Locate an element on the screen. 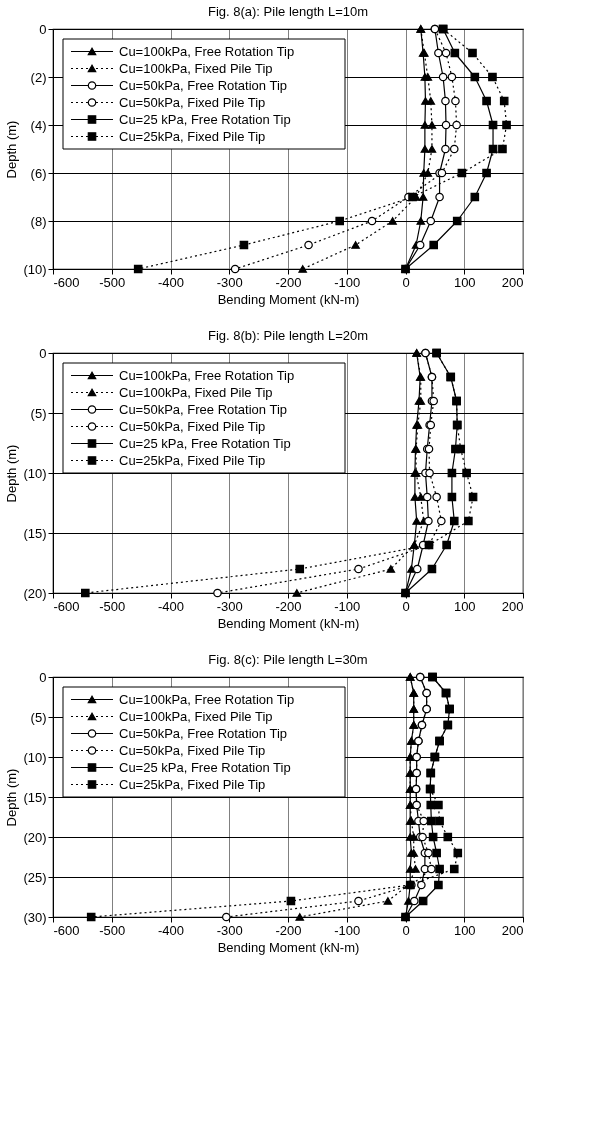 The height and width of the screenshot is (1147, 602). y-tick-label: (8) is located at coordinates (38, 221).